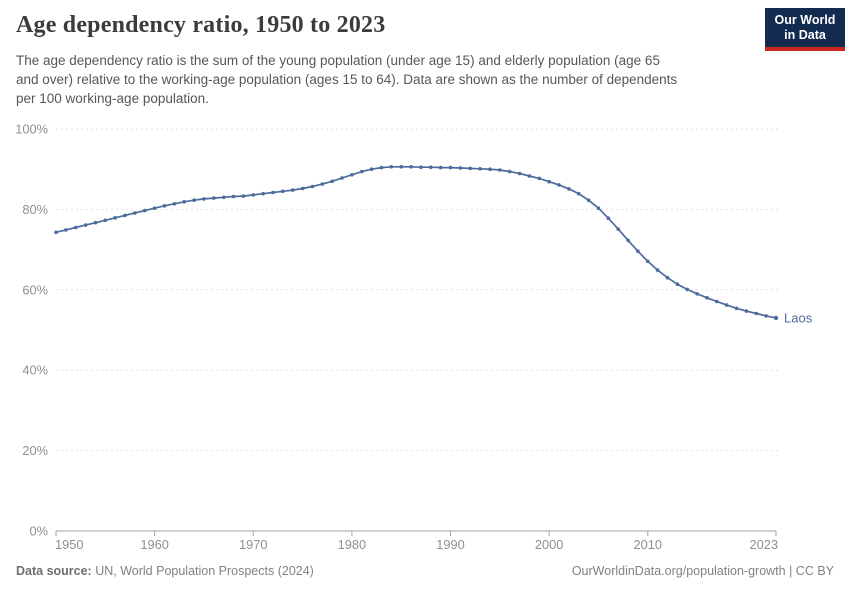 The width and height of the screenshot is (850, 600). Describe the element at coordinates (54, 571) in the screenshot. I see `data-source-label: Data source:` at that location.